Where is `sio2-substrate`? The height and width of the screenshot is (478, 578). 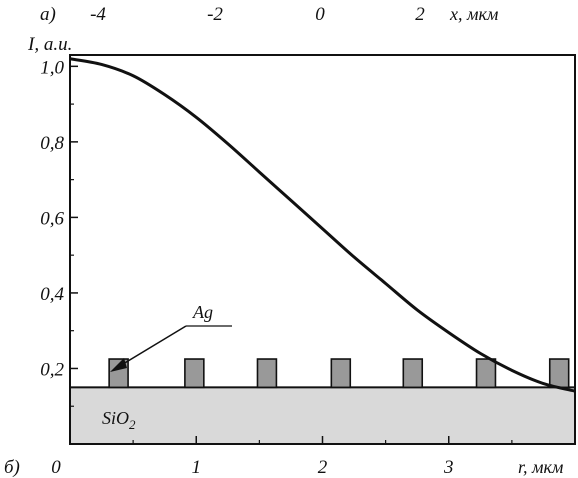 sio2-substrate is located at coordinates (322, 416).